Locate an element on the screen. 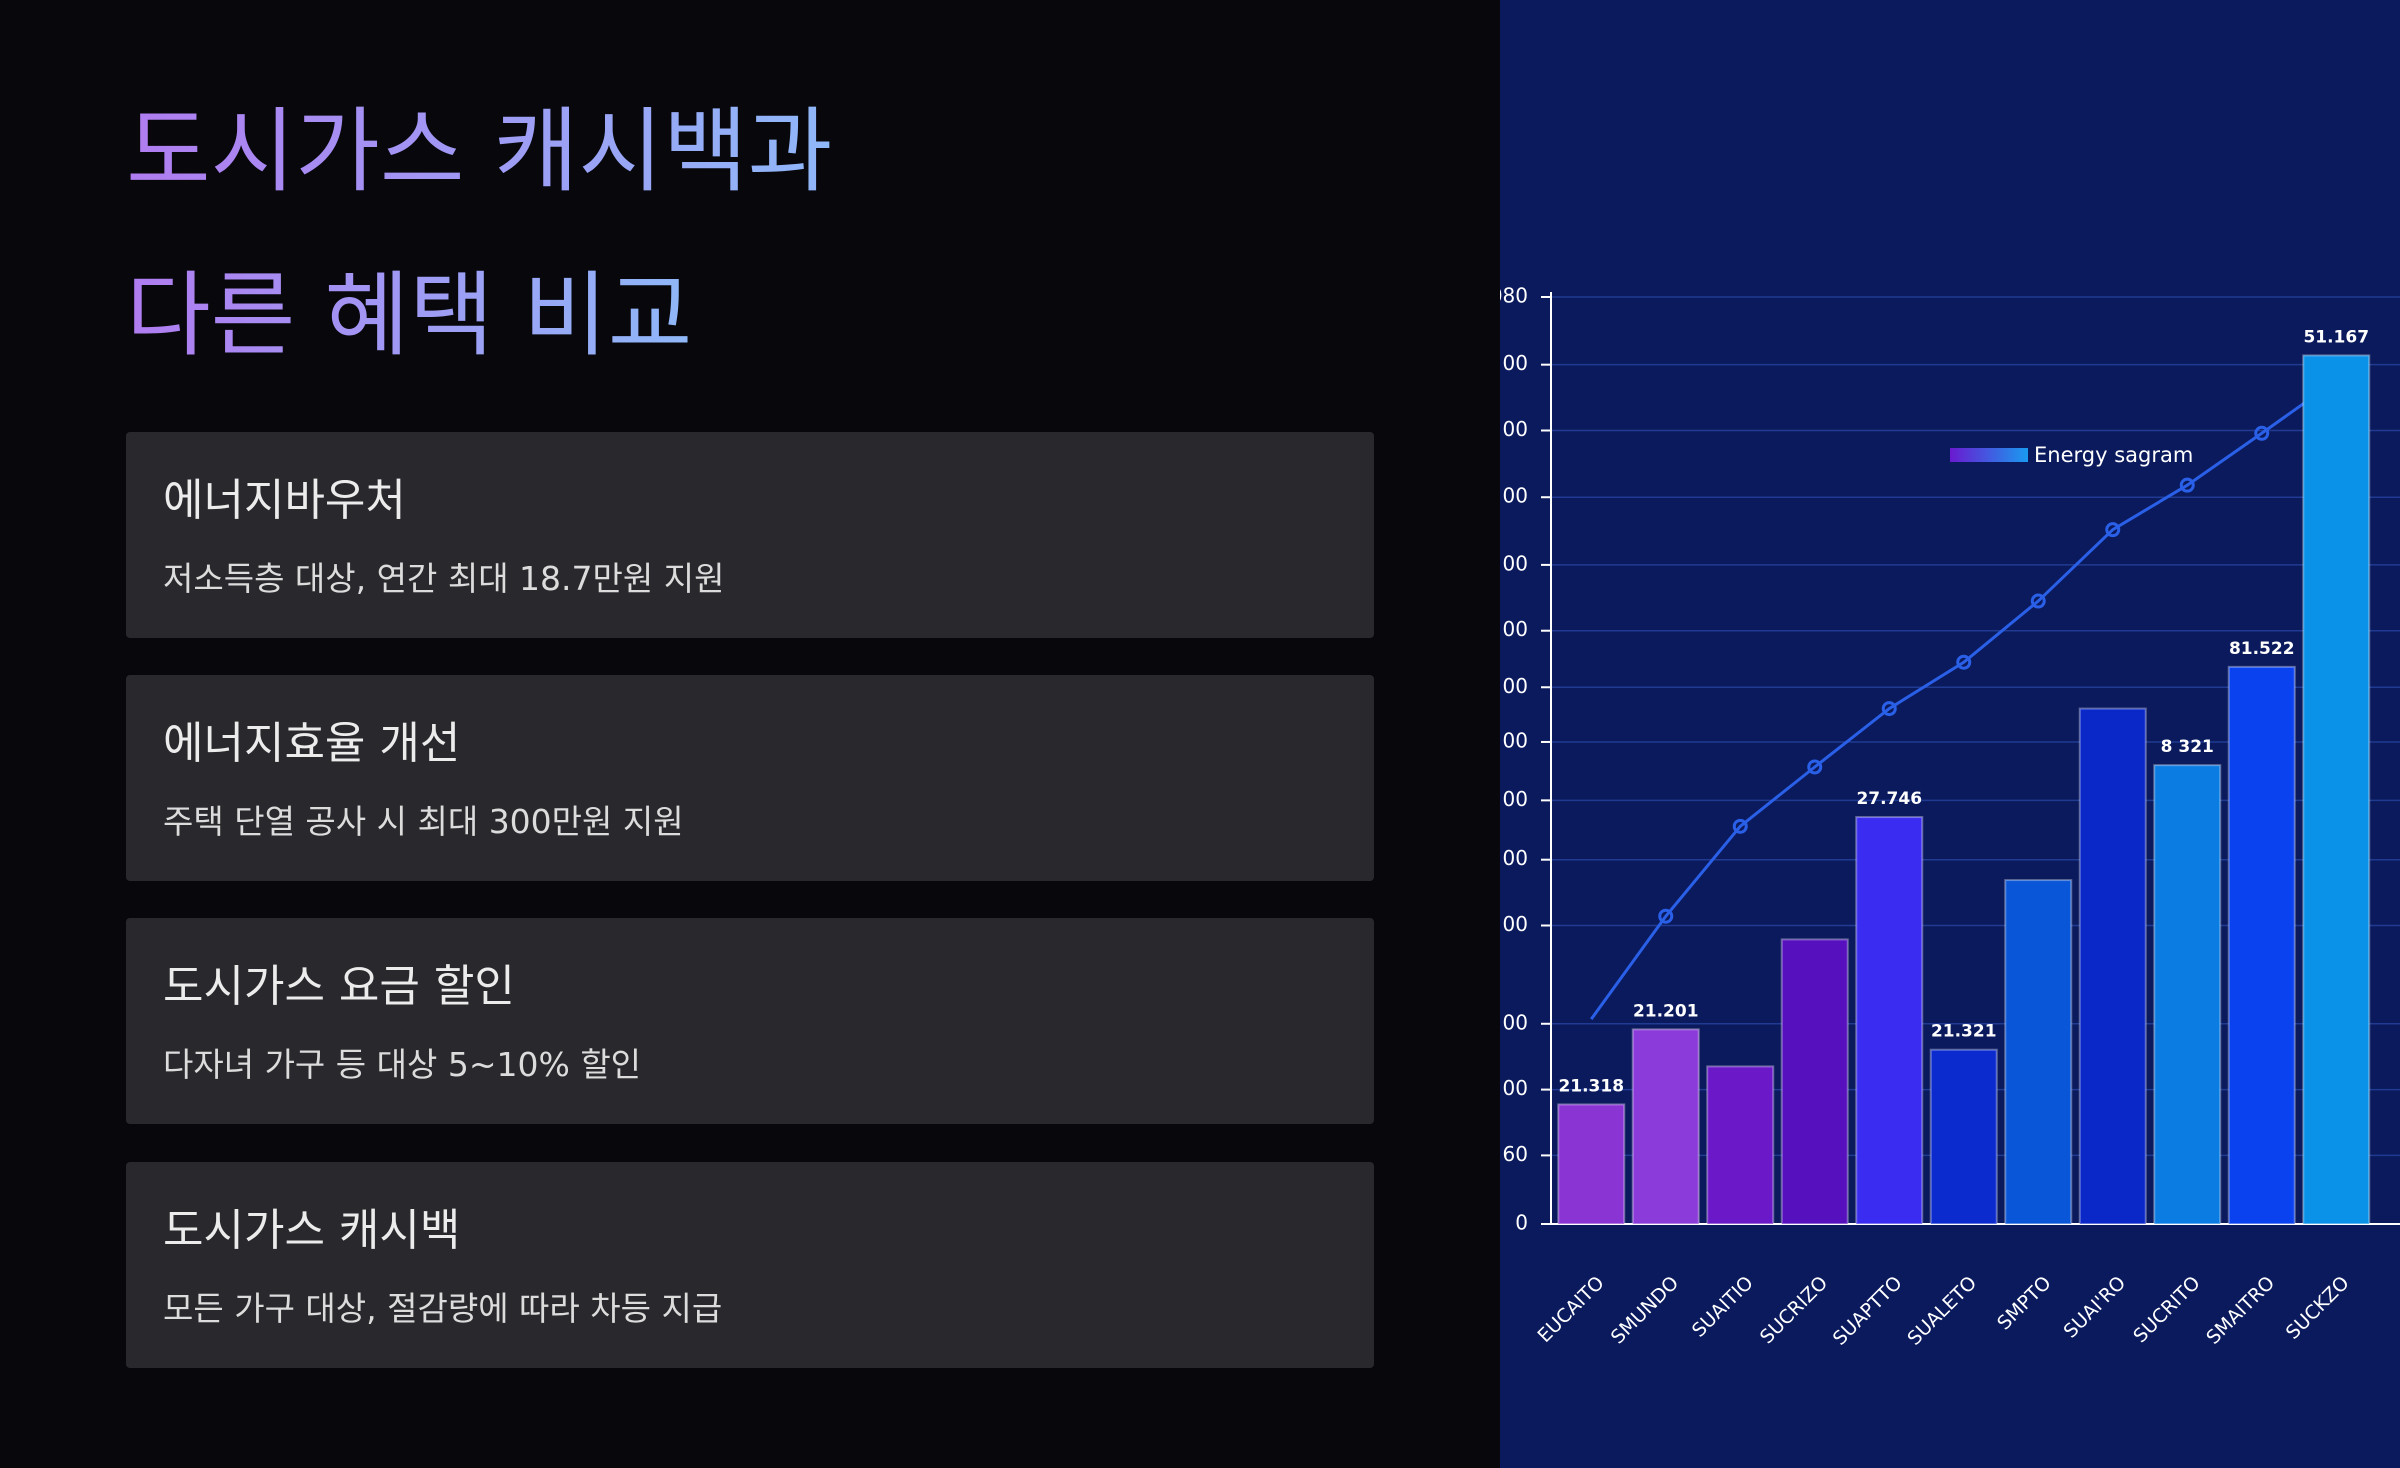 The image size is (2400, 1468). y-tick-label: 0 is located at coordinates (1521, 1223).